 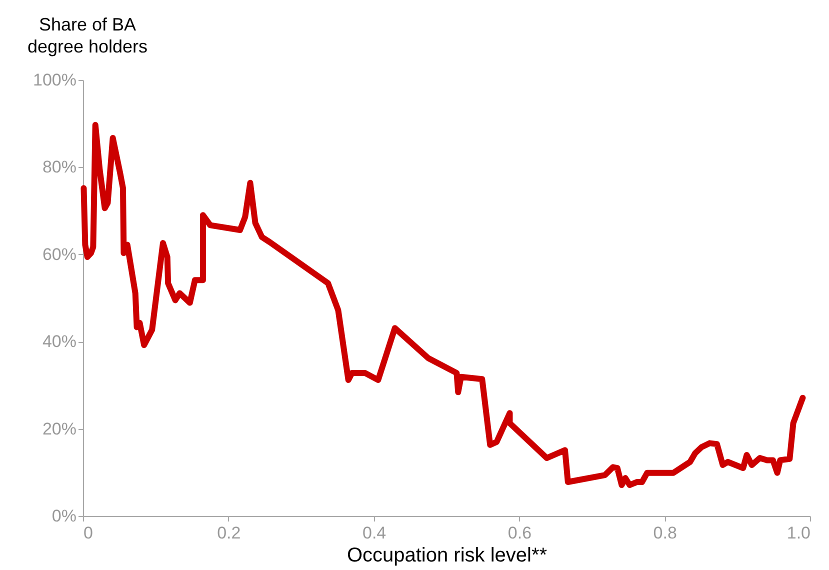 What do you see at coordinates (88, 533) in the screenshot?
I see `x-tick-label: 0` at bounding box center [88, 533].